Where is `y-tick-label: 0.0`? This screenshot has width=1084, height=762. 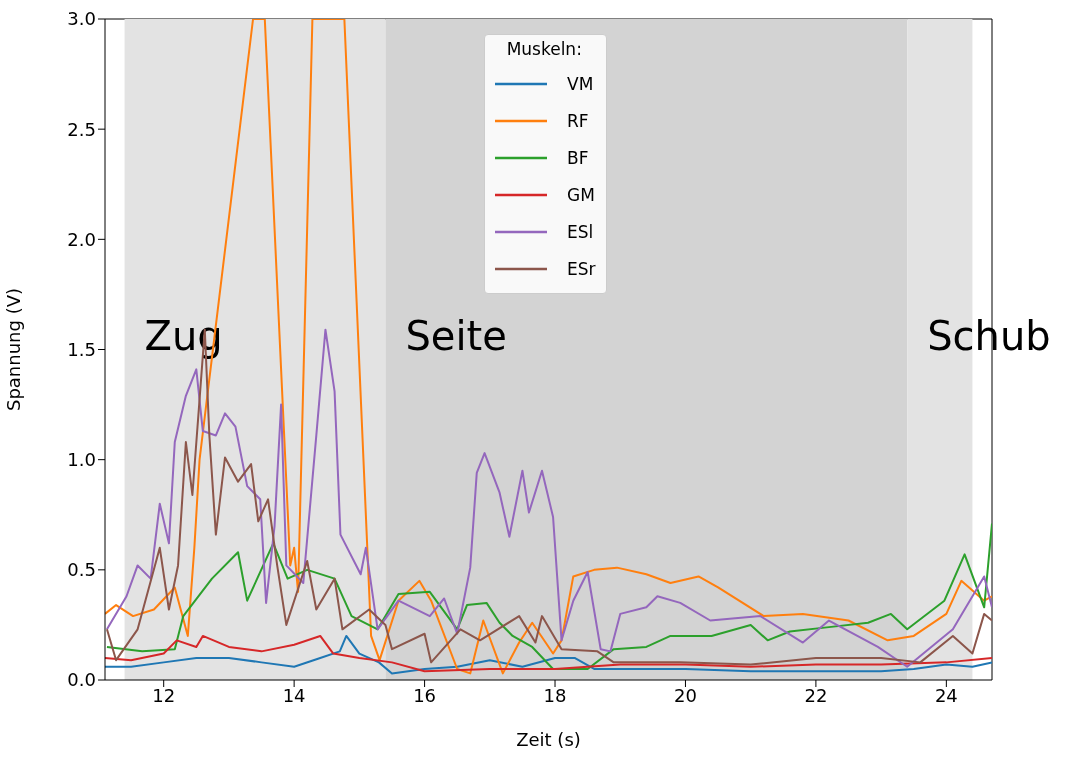
y-tick-label: 0.0 is located at coordinates (81, 680).